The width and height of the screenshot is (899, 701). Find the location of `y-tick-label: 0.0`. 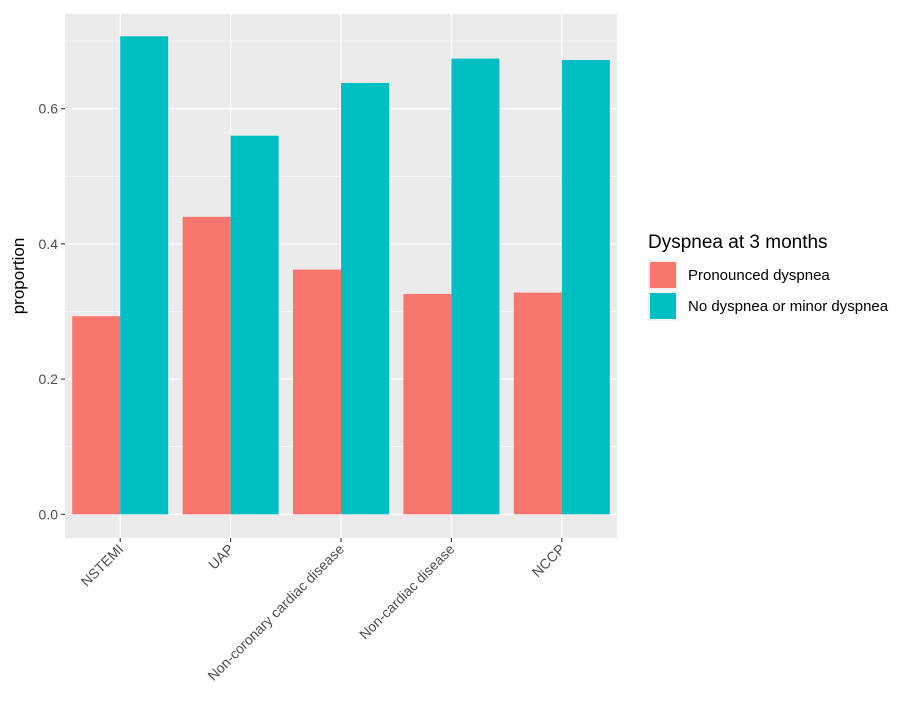

y-tick-label: 0.0 is located at coordinates (49, 514).